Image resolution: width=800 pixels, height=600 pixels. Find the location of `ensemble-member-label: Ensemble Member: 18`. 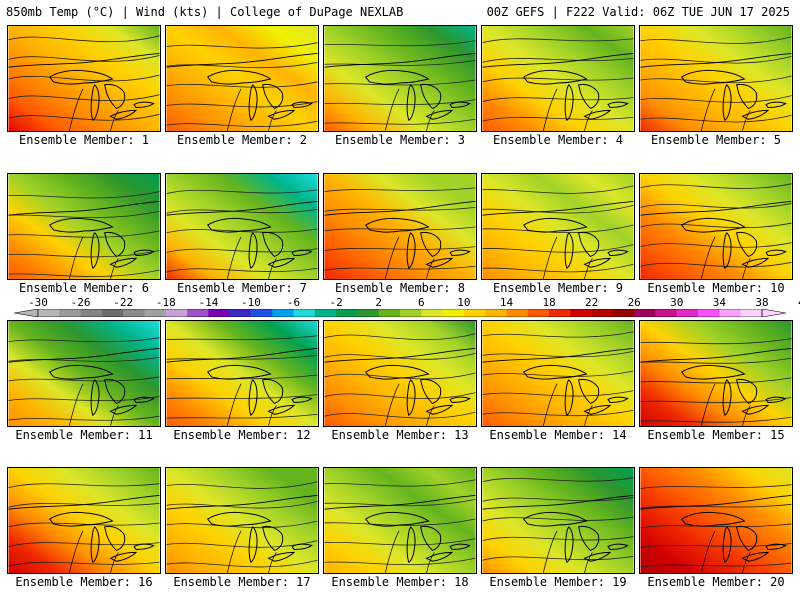

ensemble-member-label: Ensemble Member: 18 is located at coordinates (400, 582).